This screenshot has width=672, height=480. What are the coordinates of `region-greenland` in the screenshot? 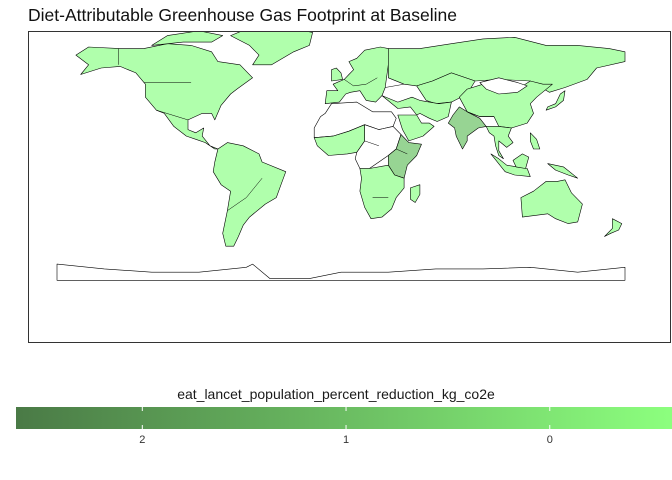 It's located at (271, 49).